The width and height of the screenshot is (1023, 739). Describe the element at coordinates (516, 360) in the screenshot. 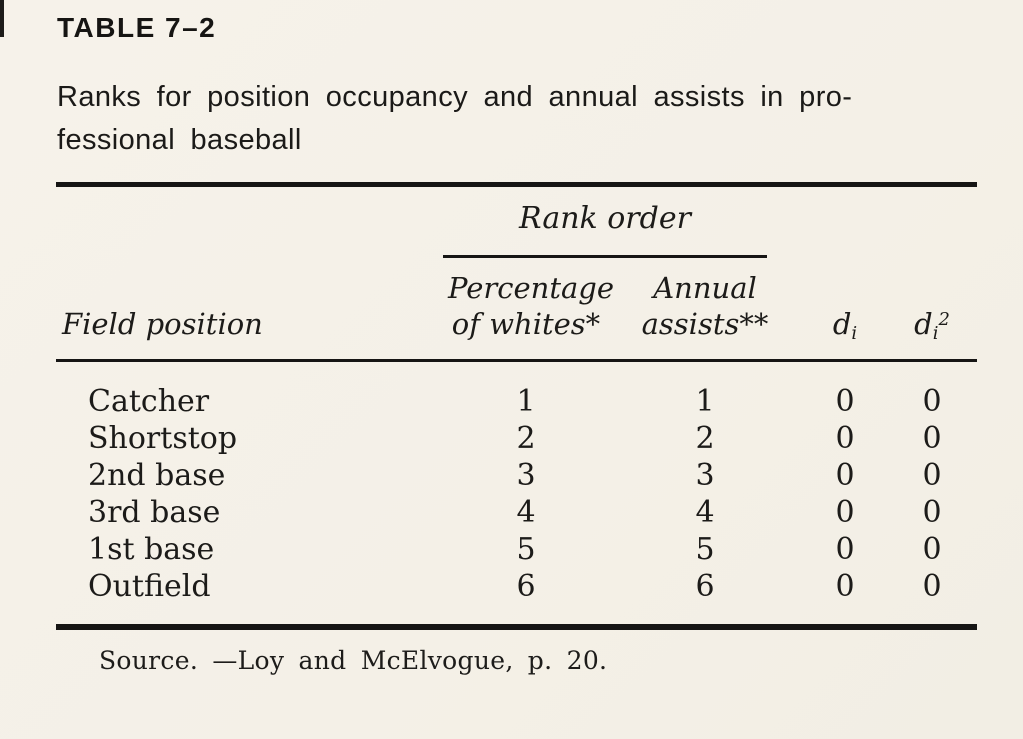

I see `table-header-rule` at that location.